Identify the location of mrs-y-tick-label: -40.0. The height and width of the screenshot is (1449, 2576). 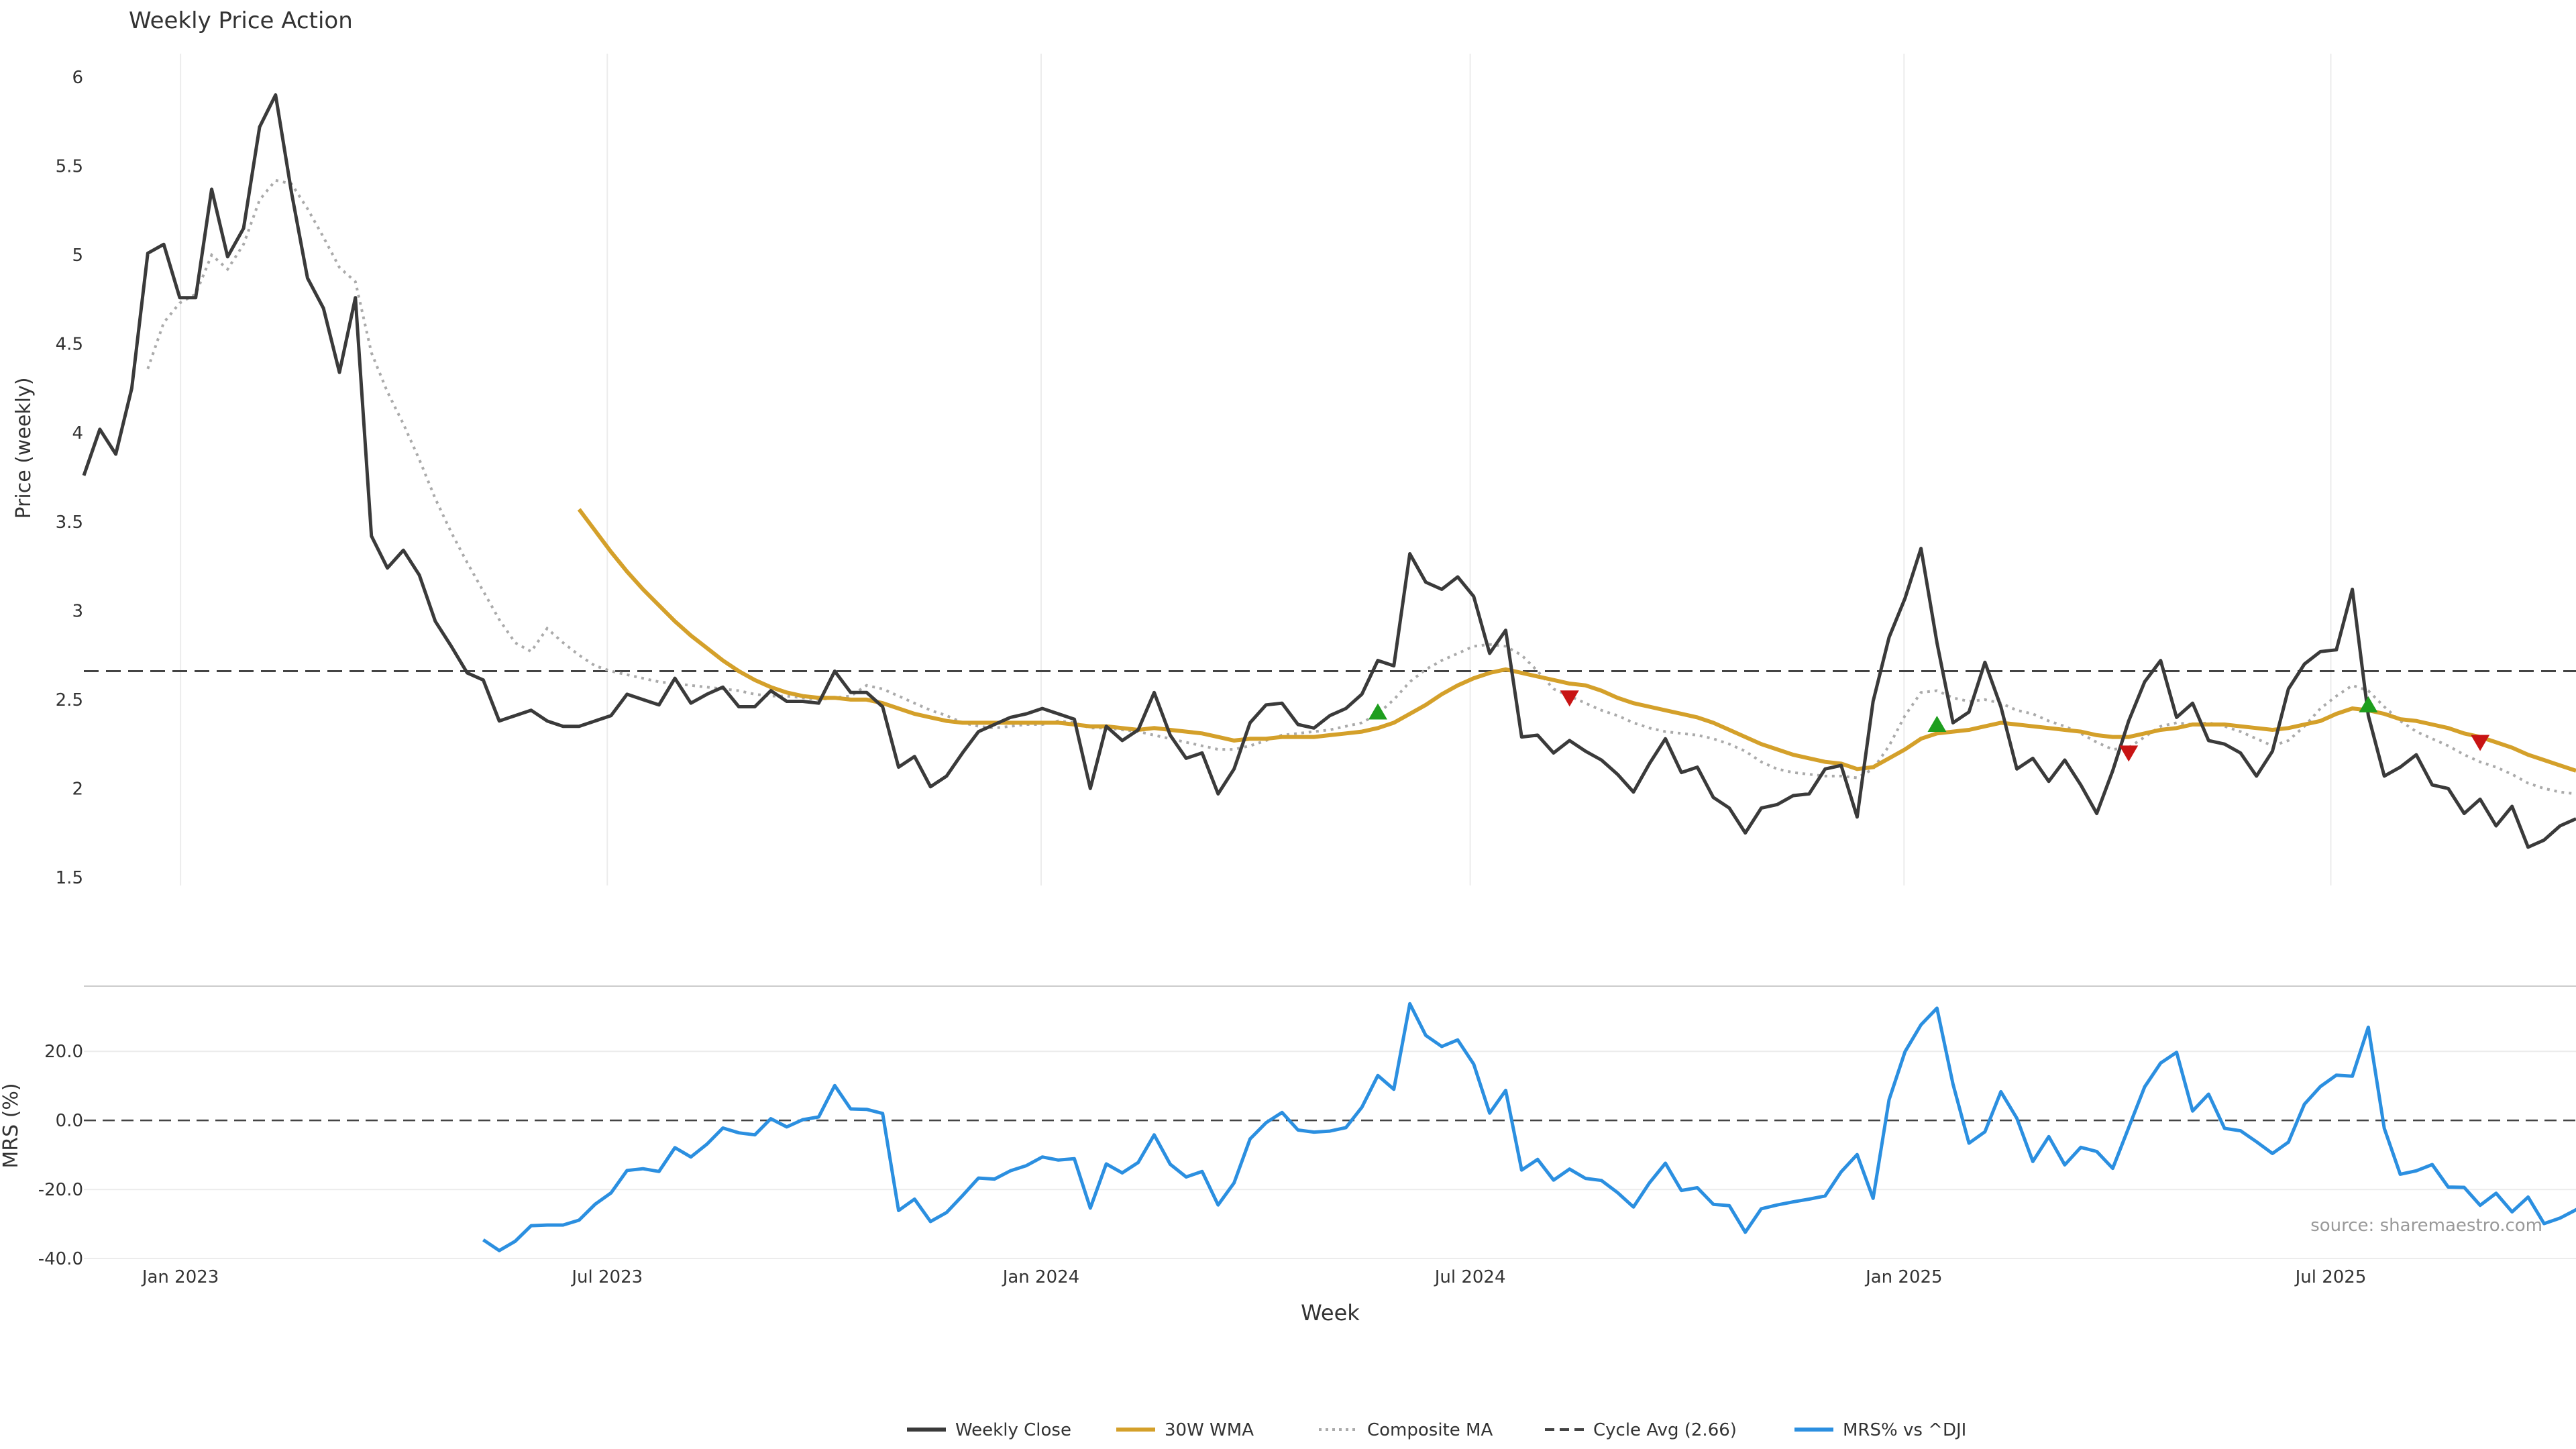
(60, 1259).